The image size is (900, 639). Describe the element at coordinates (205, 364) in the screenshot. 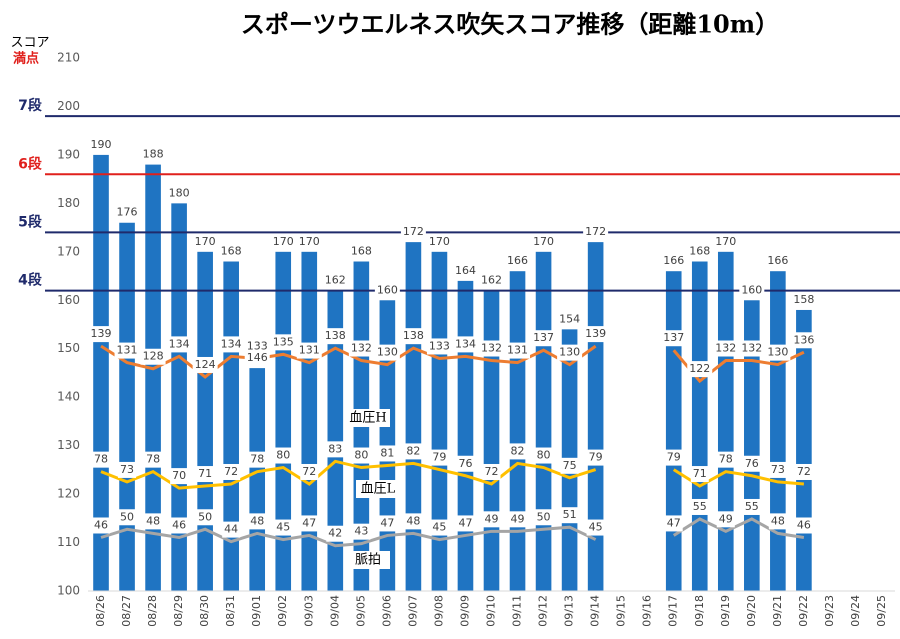

I see `data-label: 124` at that location.